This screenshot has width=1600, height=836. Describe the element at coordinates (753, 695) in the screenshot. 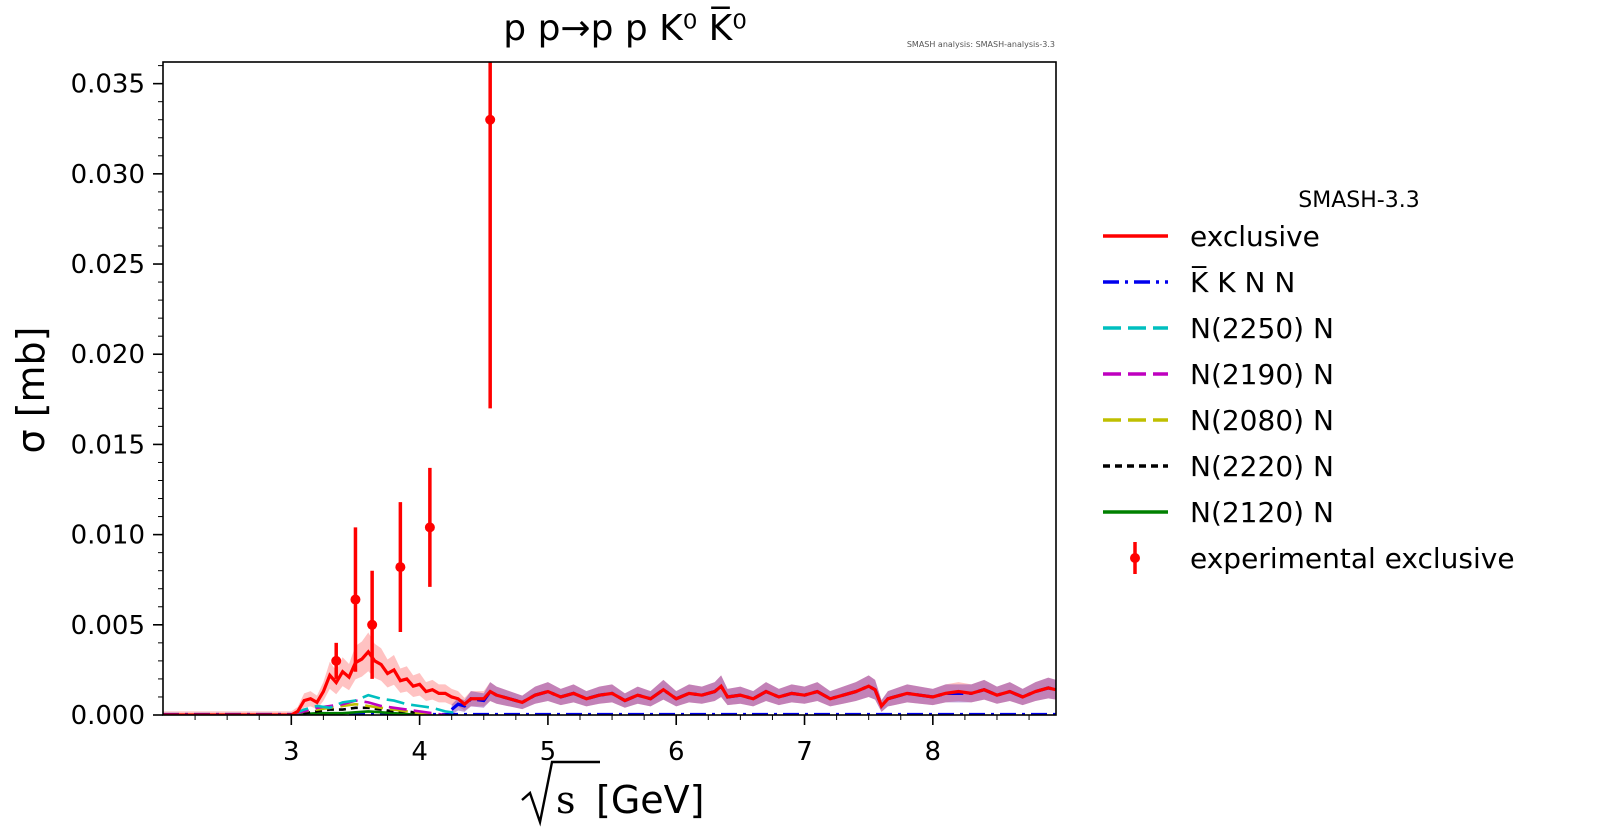

I see `series-1-error-band` at that location.